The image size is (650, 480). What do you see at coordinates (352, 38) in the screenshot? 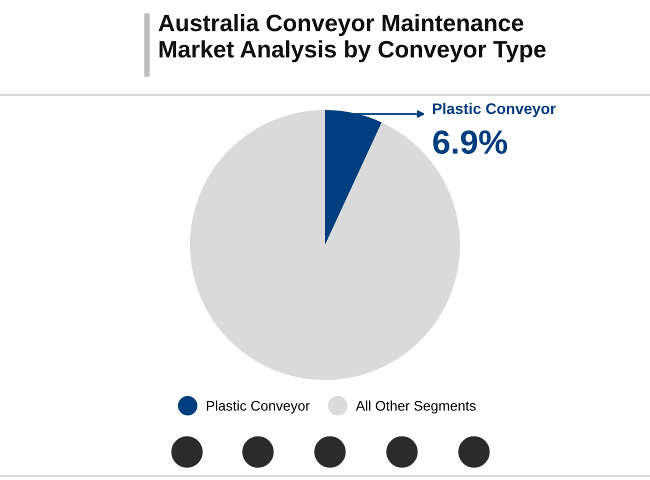
I see `chart-title: Australia Conveyor Maintenance Market Analysis by Conveyor Type` at bounding box center [352, 38].